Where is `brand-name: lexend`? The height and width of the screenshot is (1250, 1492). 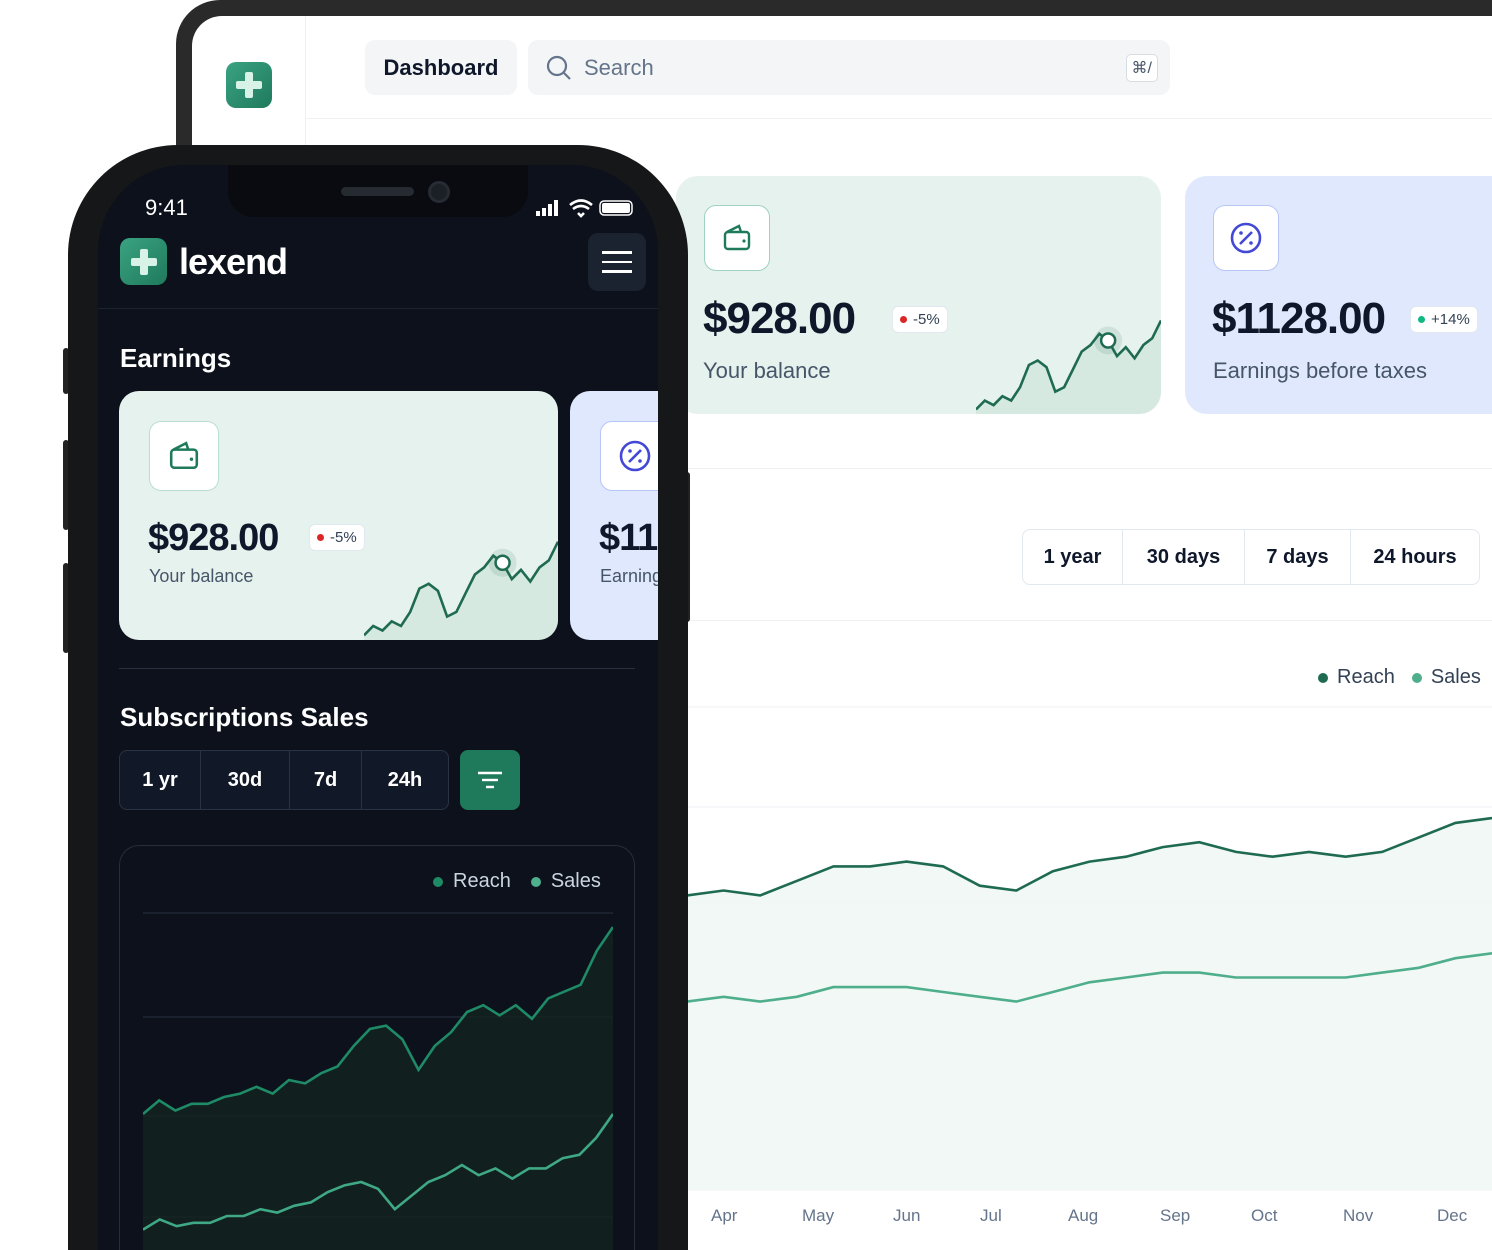 brand-name: lexend is located at coordinates (233, 261).